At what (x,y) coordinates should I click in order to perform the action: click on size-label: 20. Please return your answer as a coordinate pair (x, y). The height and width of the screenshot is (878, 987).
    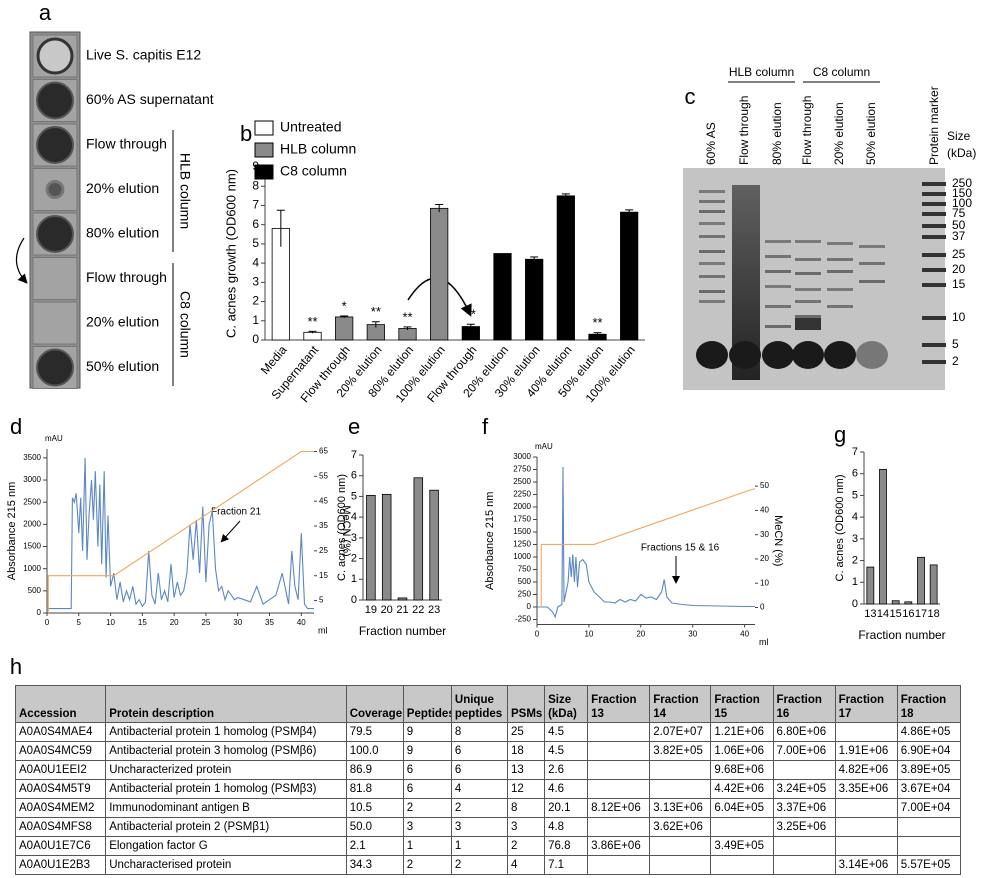
    Looking at the image, I should click on (959, 269).